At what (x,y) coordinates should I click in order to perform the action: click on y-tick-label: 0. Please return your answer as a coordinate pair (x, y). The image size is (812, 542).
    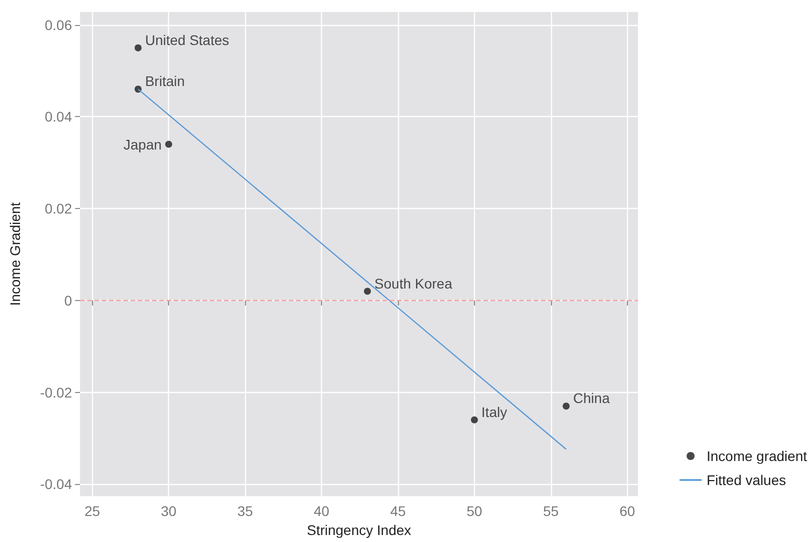
    Looking at the image, I should click on (68, 300).